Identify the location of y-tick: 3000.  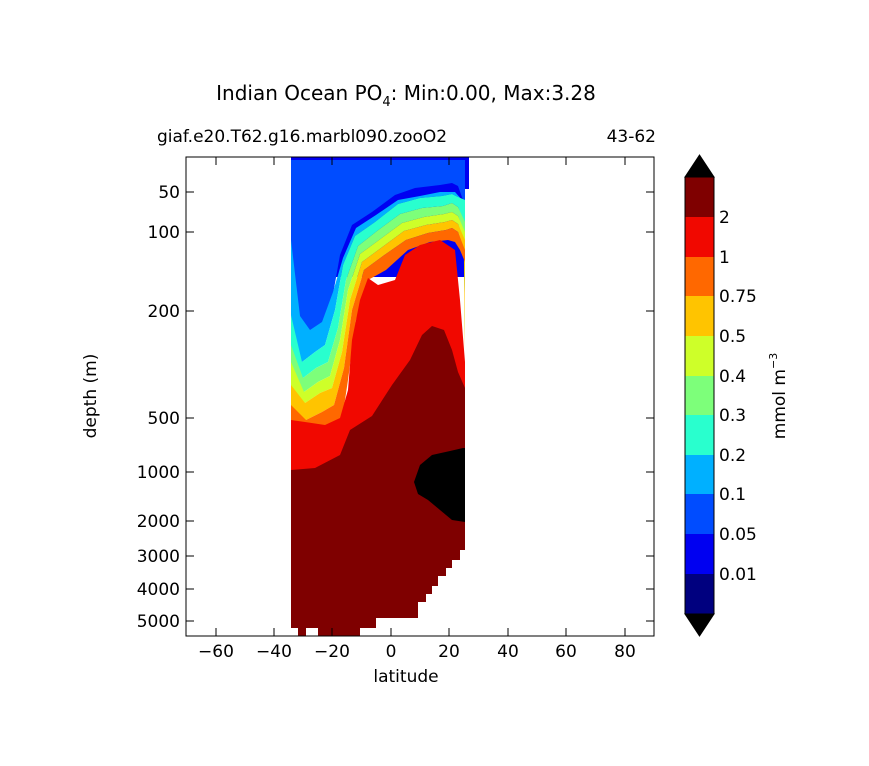
(395, 557).